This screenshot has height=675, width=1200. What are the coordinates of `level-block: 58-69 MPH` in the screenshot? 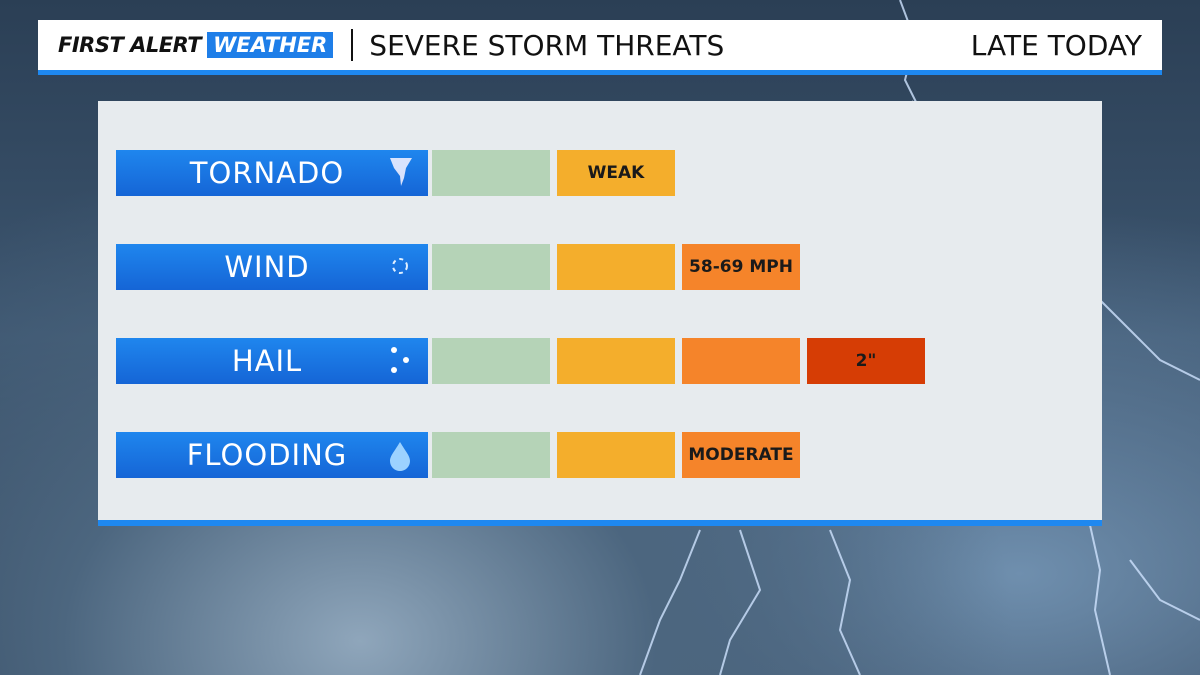 It's located at (741, 267).